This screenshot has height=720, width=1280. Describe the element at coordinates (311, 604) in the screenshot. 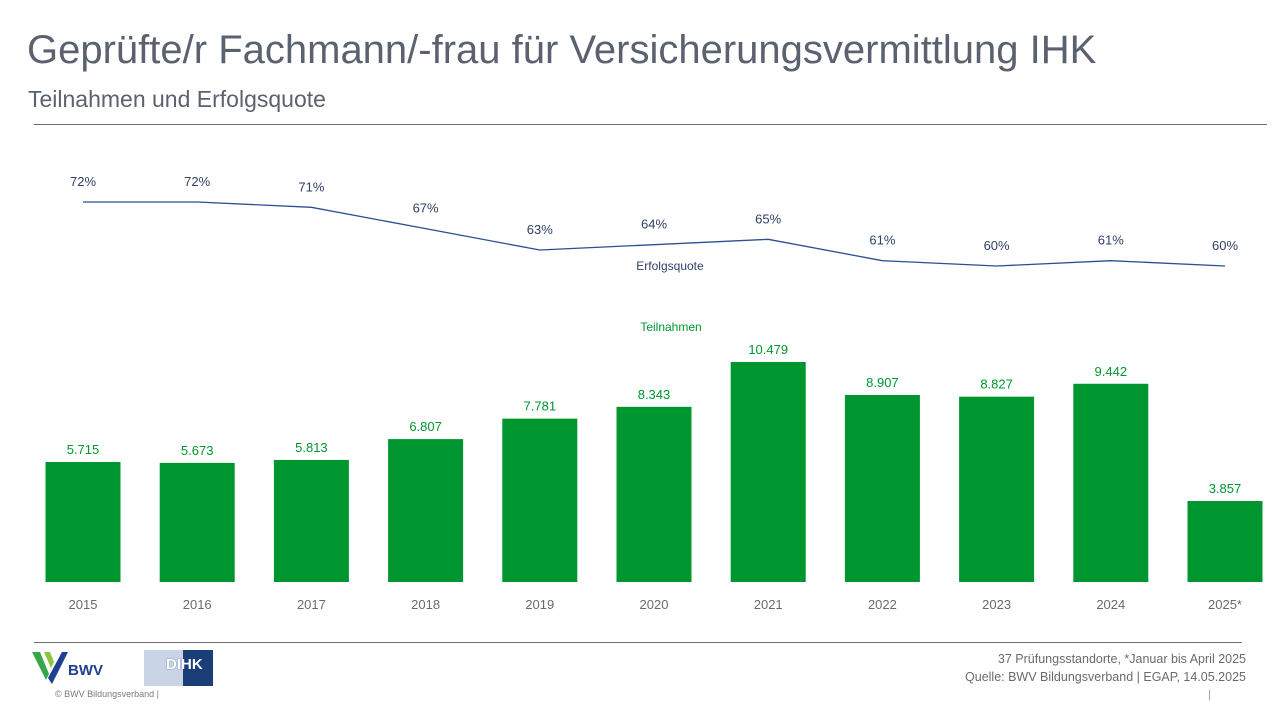

I see `x-tick-label: 2017` at that location.